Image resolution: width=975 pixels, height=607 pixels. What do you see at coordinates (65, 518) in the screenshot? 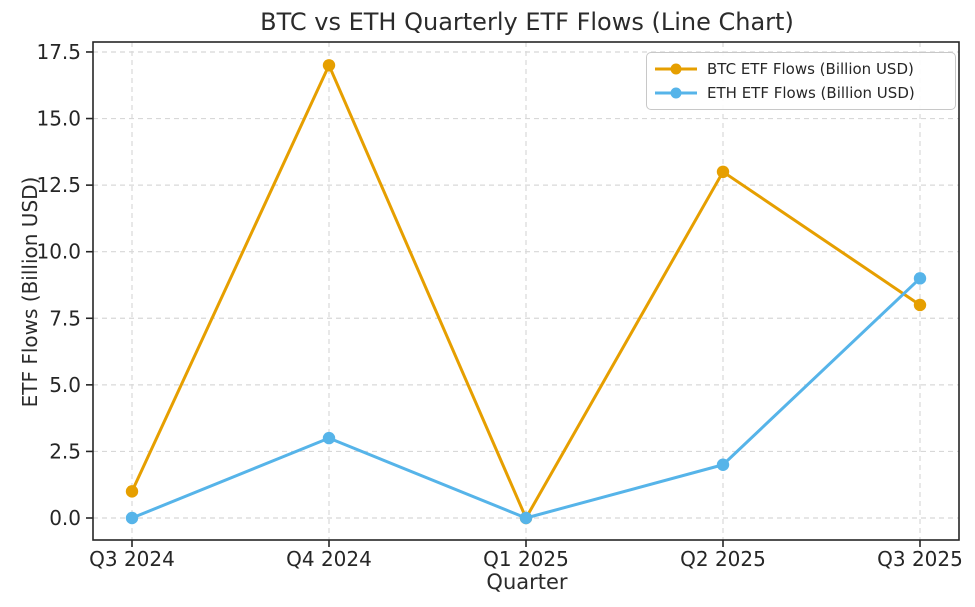
I see `y-tick-label: 0.0` at bounding box center [65, 518].